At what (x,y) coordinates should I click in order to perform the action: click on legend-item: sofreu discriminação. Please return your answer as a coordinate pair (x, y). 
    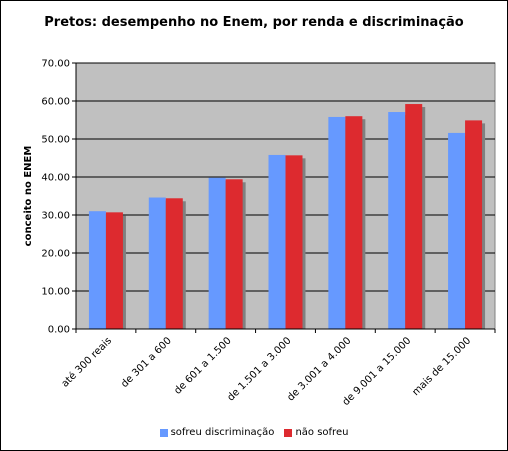
    Looking at the image, I should click on (217, 432).